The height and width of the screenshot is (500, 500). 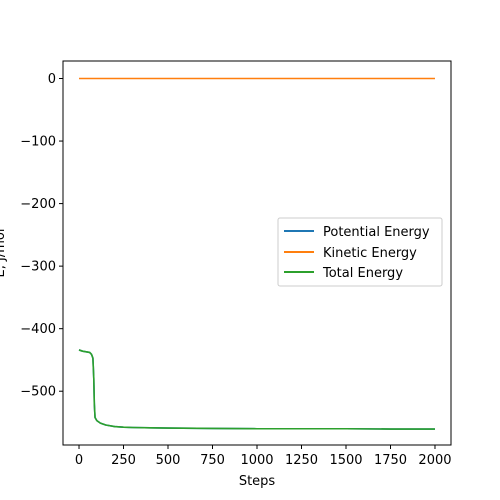 I want to click on legend-label-total-energy: Total Energy, so click(x=362, y=273).